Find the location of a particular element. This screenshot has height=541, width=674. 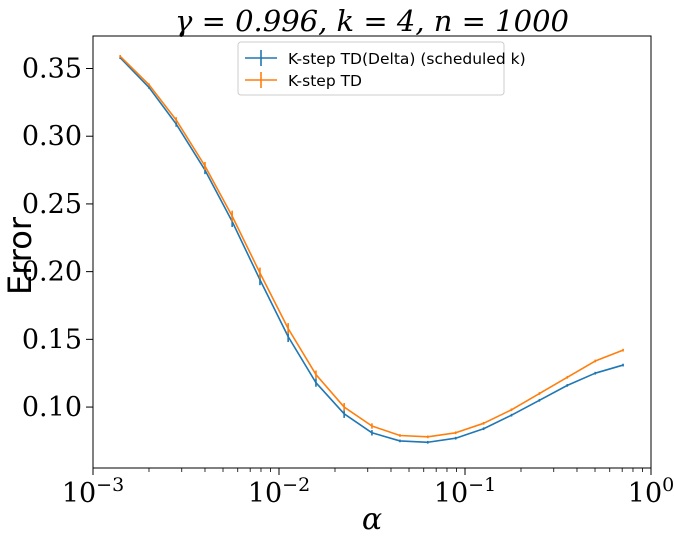

y-tick-label: 0.30 is located at coordinates (52, 136).